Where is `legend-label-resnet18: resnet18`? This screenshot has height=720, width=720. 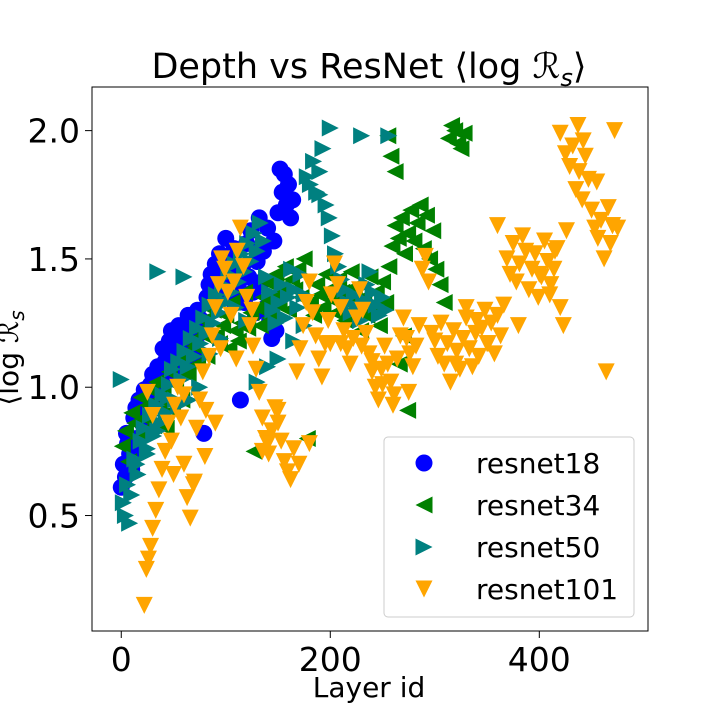
legend-label-resnet18: resnet18 is located at coordinates (538, 463).